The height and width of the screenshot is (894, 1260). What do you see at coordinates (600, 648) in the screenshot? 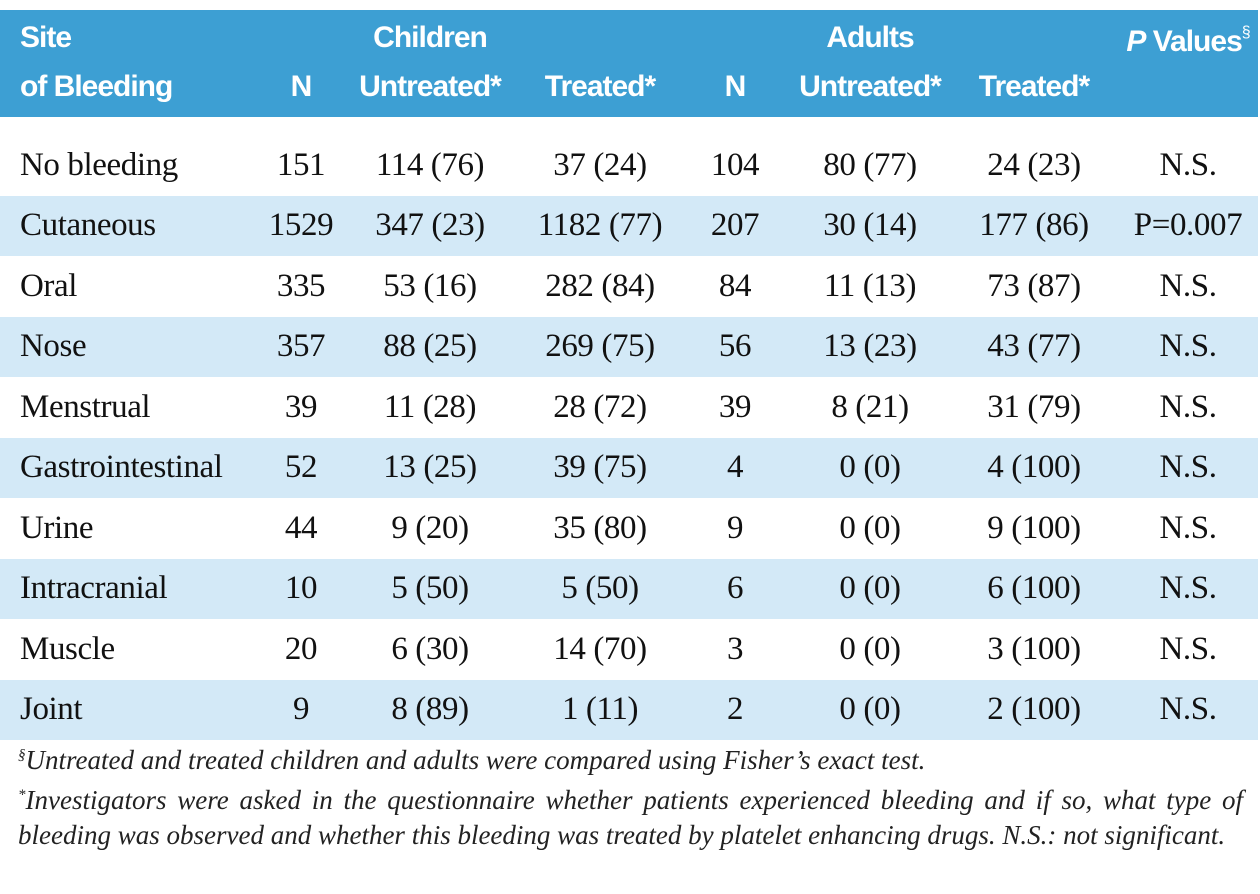
I see `table-cell: 14 (70)` at bounding box center [600, 648].